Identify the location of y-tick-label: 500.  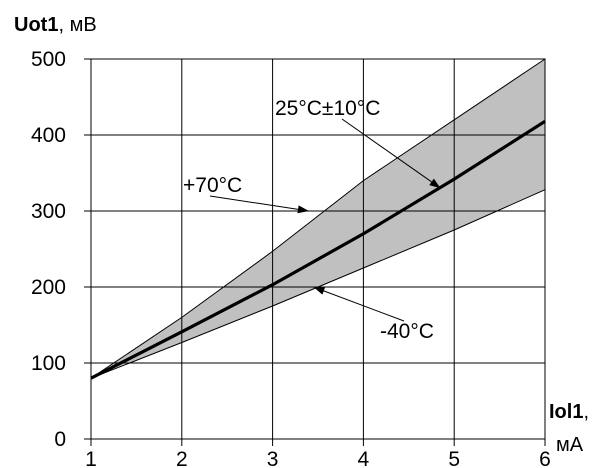
(48, 59).